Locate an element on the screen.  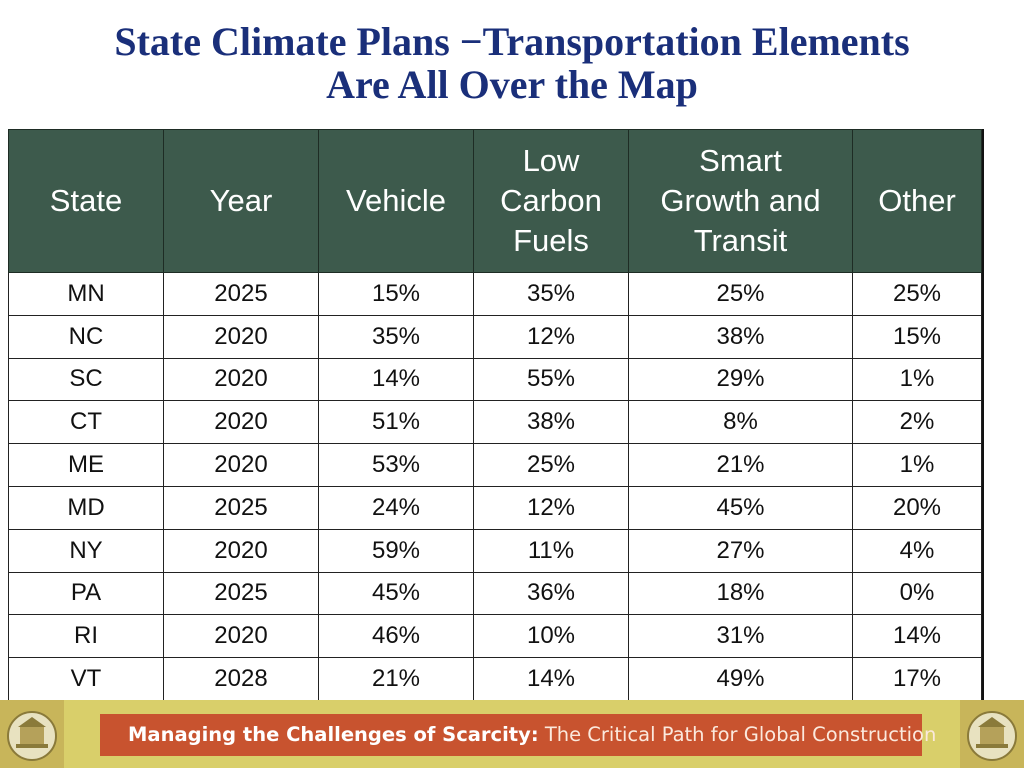
header-text-line: Growth and is located at coordinates (740, 200).